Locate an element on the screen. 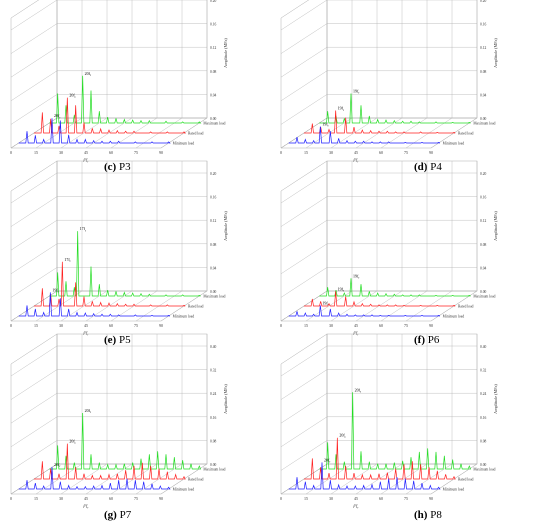  z-tick-label: 0.20 is located at coordinates (483, 174).